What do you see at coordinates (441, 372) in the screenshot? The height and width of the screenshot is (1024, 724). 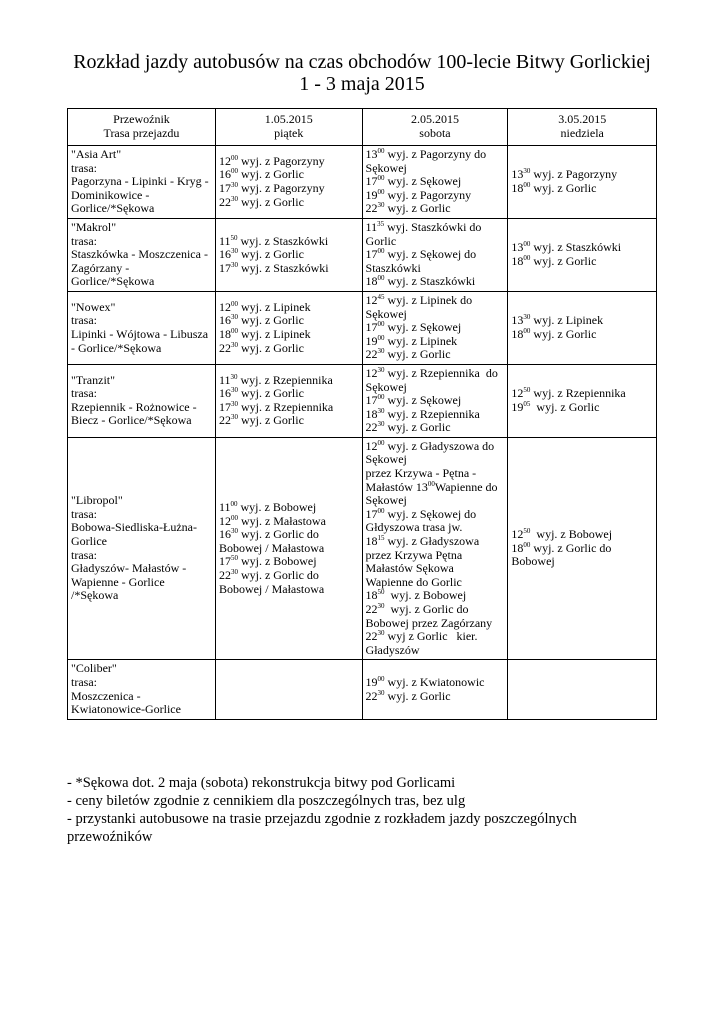 I see `departure-text: wyj. z Rzepiennika do` at bounding box center [441, 372].